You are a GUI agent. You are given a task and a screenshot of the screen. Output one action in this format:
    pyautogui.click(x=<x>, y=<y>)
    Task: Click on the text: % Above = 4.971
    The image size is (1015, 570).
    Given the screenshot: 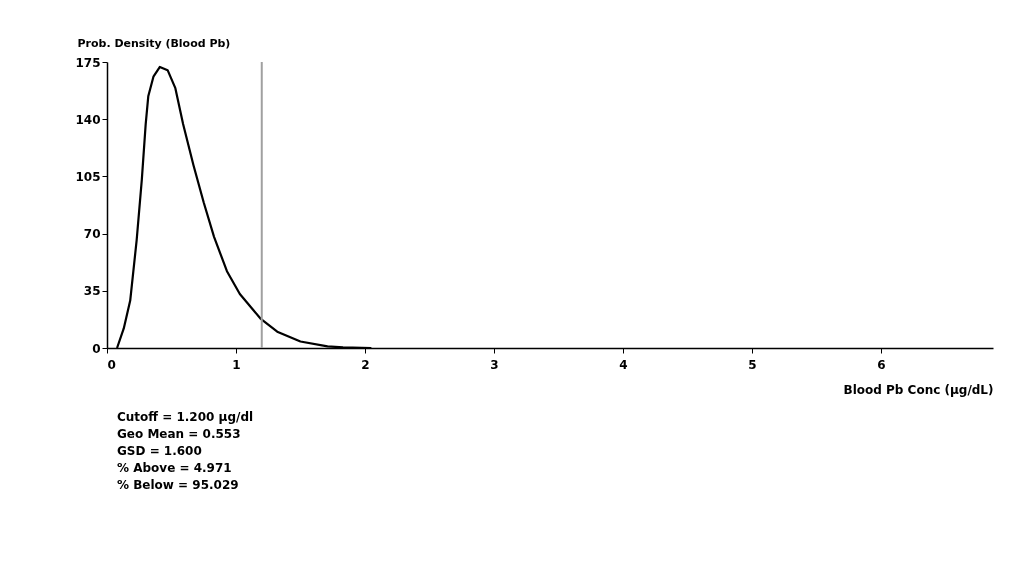 What is the action you would take?
    pyautogui.click(x=174, y=468)
    